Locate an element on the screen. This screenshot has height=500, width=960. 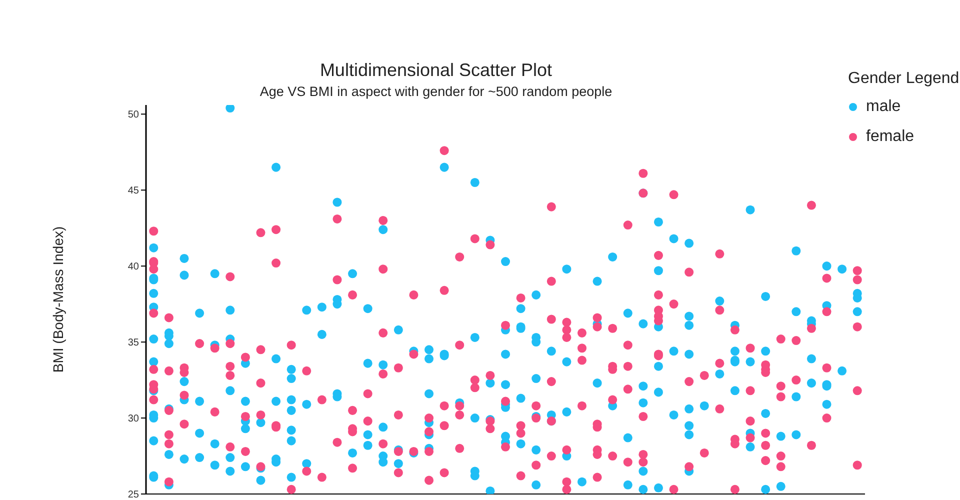
chart-subtitle: Age VS BMI in aspect with gender for ~500 random people is located at coordinates (436, 91).